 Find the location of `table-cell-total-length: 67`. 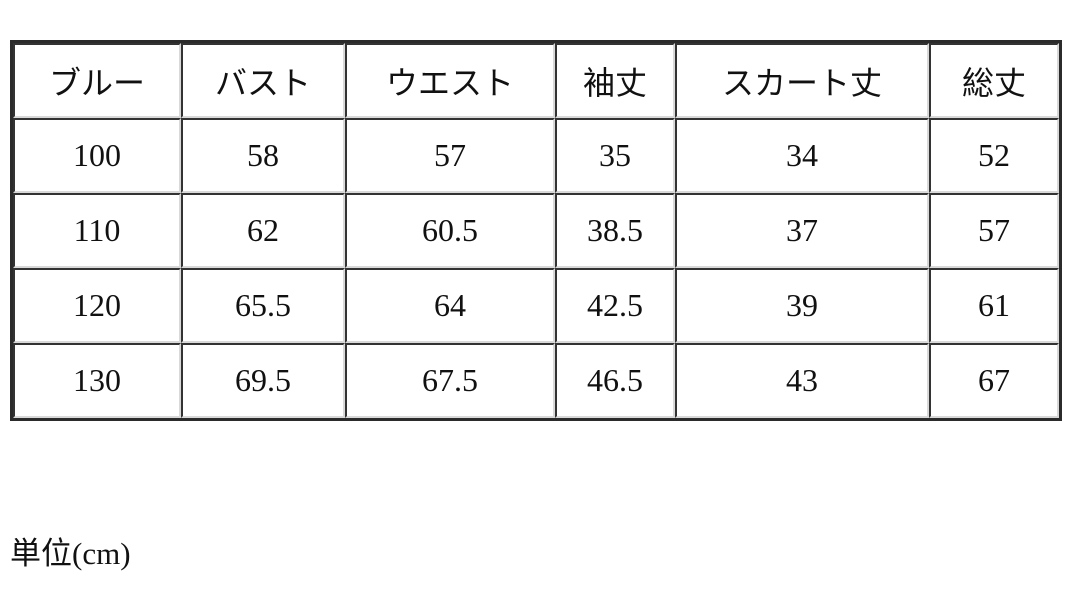

table-cell-total-length: 67 is located at coordinates (994, 380).